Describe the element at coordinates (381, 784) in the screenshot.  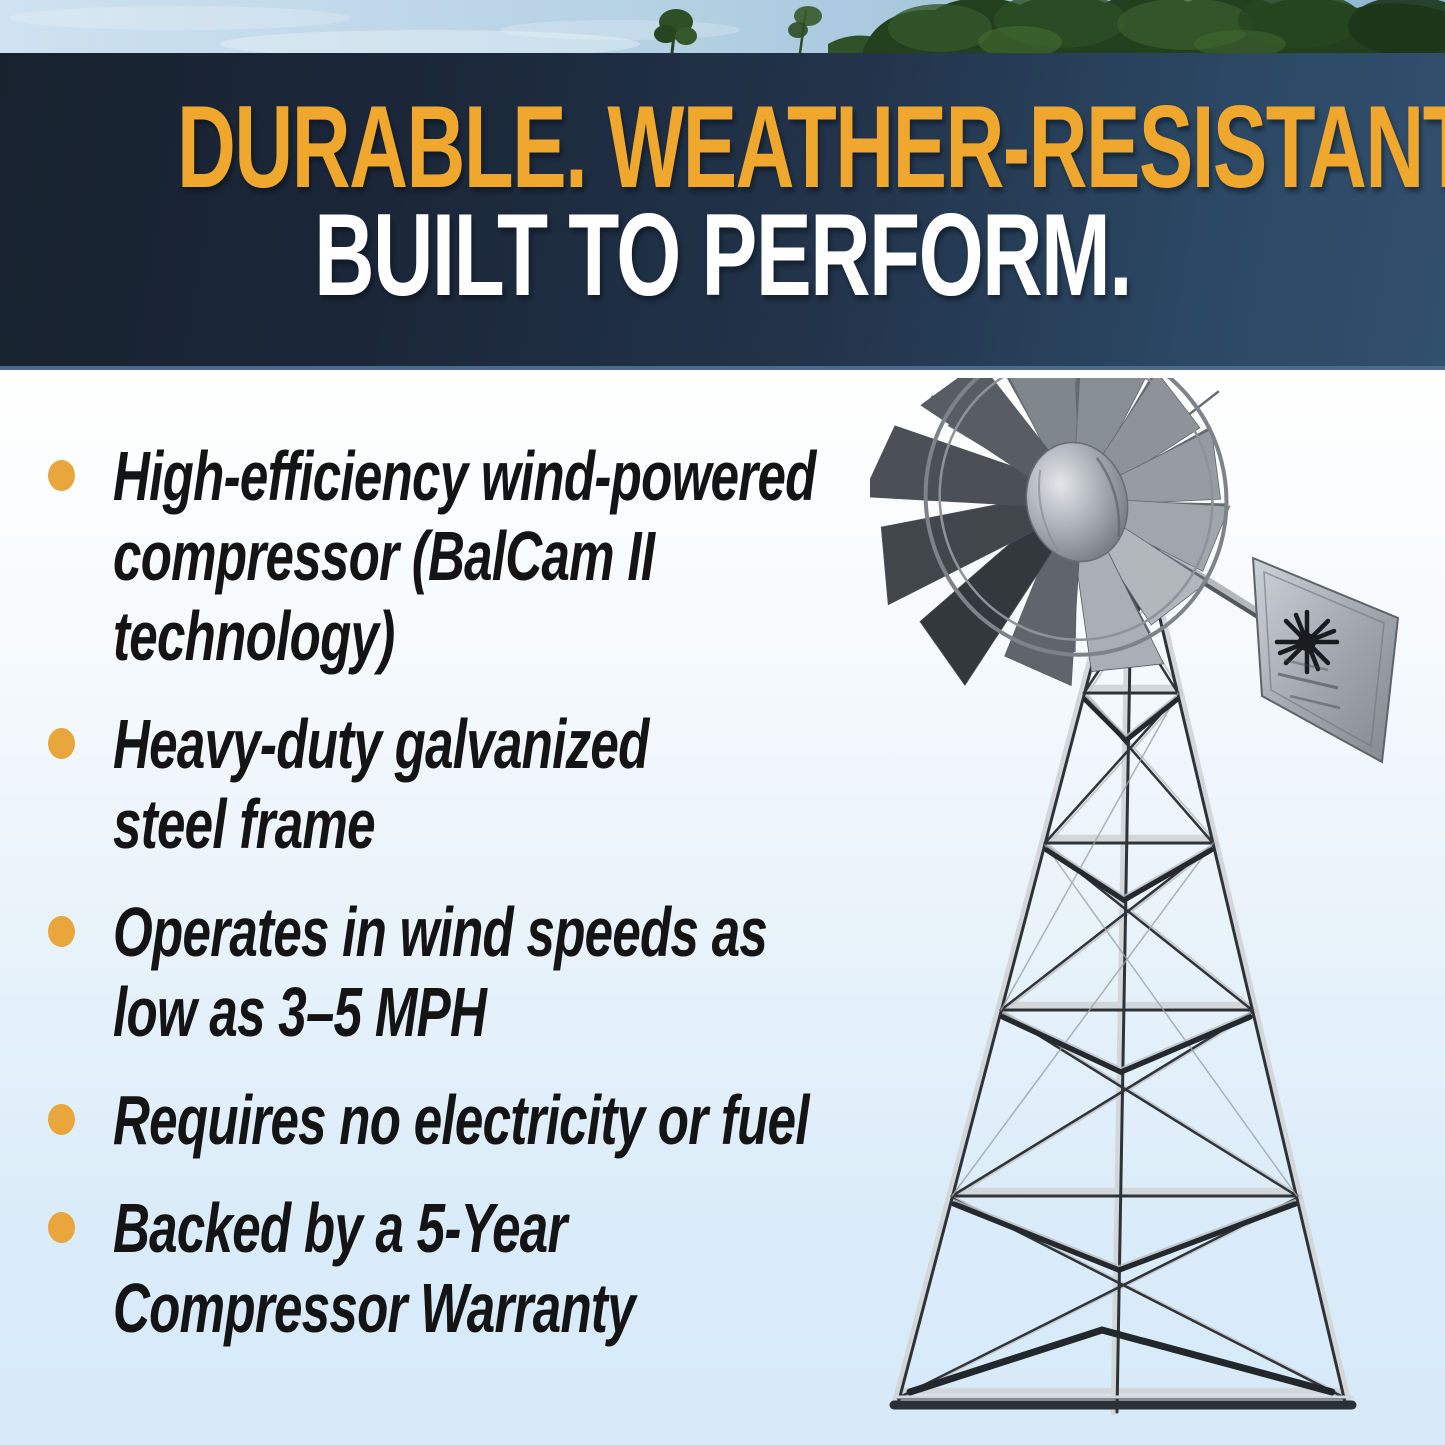
I see `feature-text: Heavy-duty galvanized steel frame` at that location.